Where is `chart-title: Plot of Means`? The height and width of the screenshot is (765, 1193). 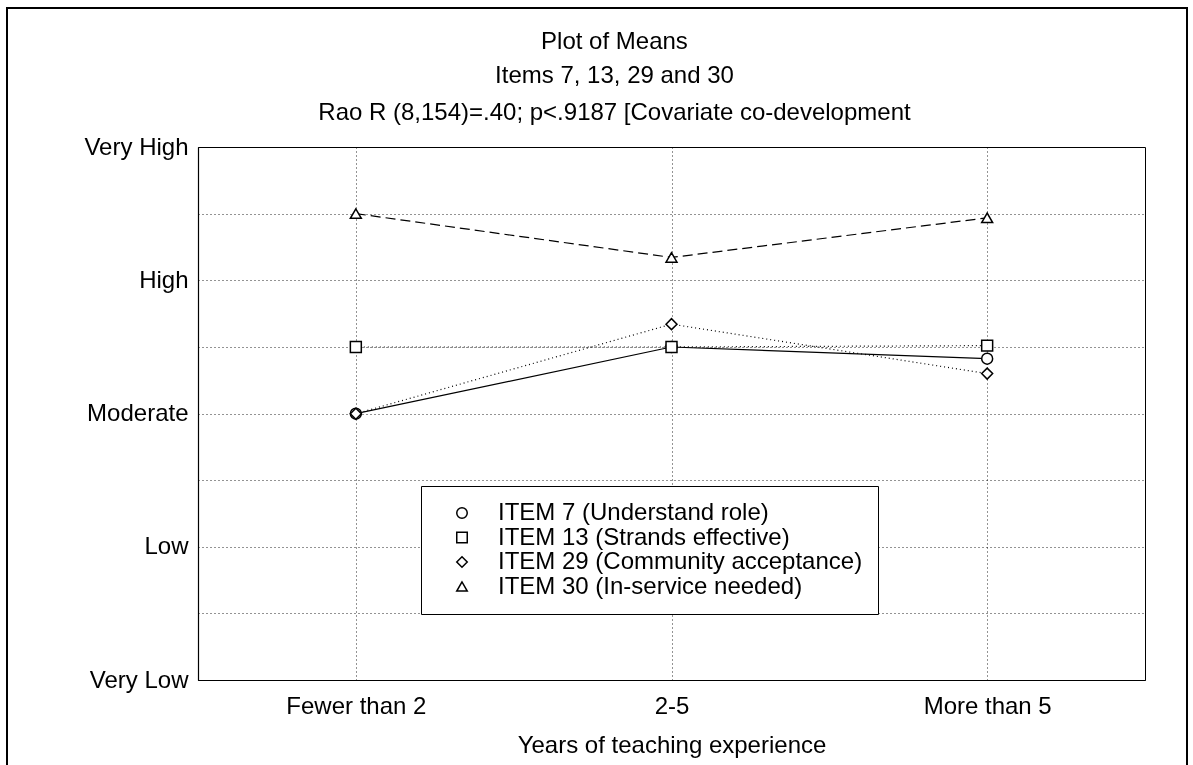
chart-title: Plot of Means is located at coordinates (614, 40).